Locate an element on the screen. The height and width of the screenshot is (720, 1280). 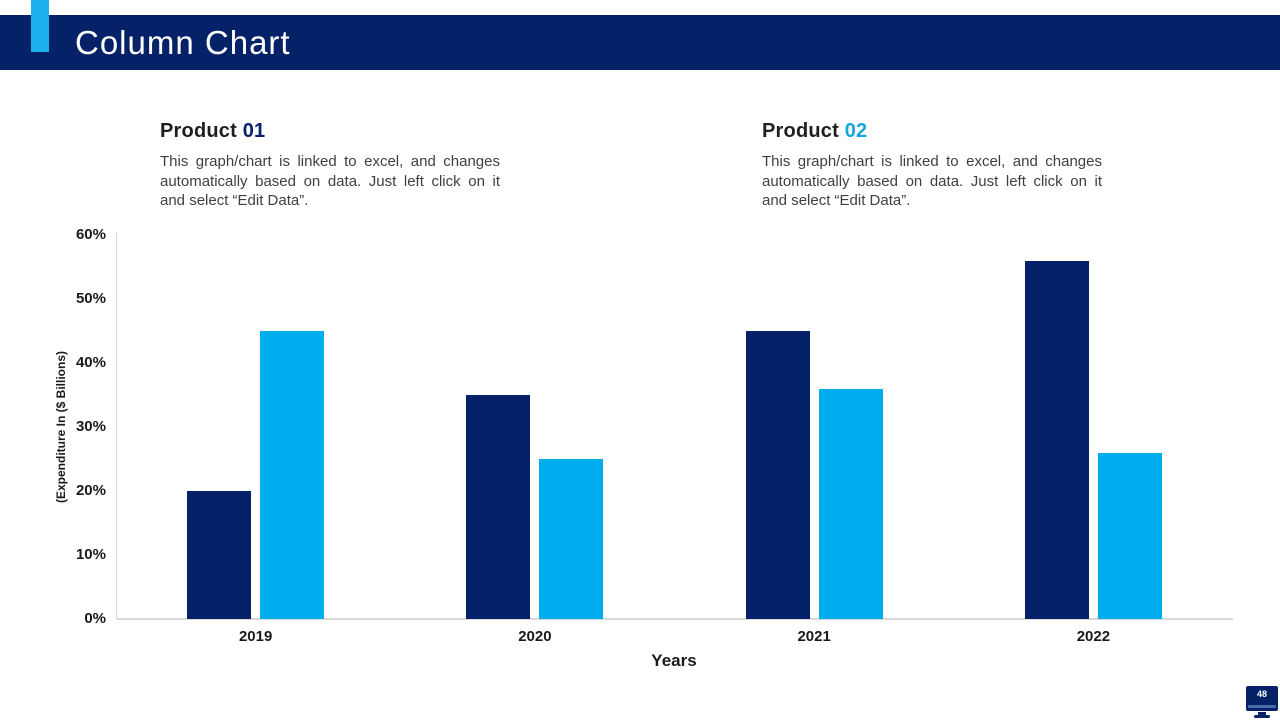
slide-number-badge: 48 is located at coordinates (1262, 702).